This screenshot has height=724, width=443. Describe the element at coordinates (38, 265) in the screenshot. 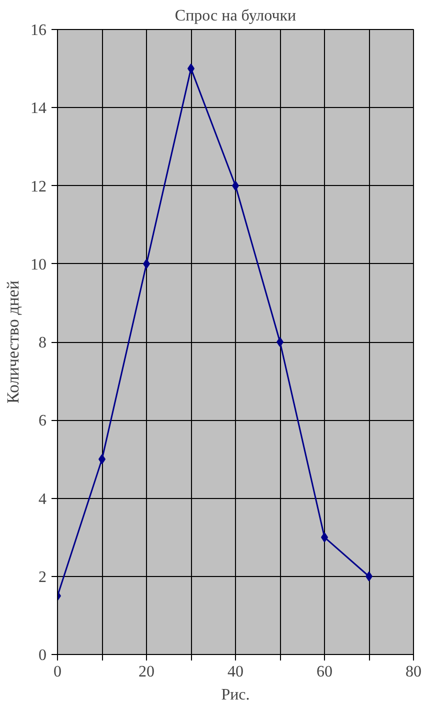

I see `y-tick-label: 10` at that location.